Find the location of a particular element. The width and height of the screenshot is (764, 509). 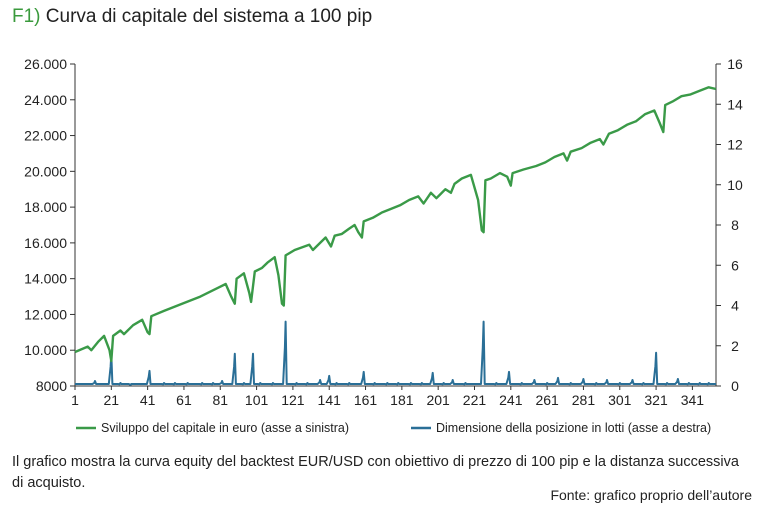

y-right-tick-label: 10 is located at coordinates (735, 185).